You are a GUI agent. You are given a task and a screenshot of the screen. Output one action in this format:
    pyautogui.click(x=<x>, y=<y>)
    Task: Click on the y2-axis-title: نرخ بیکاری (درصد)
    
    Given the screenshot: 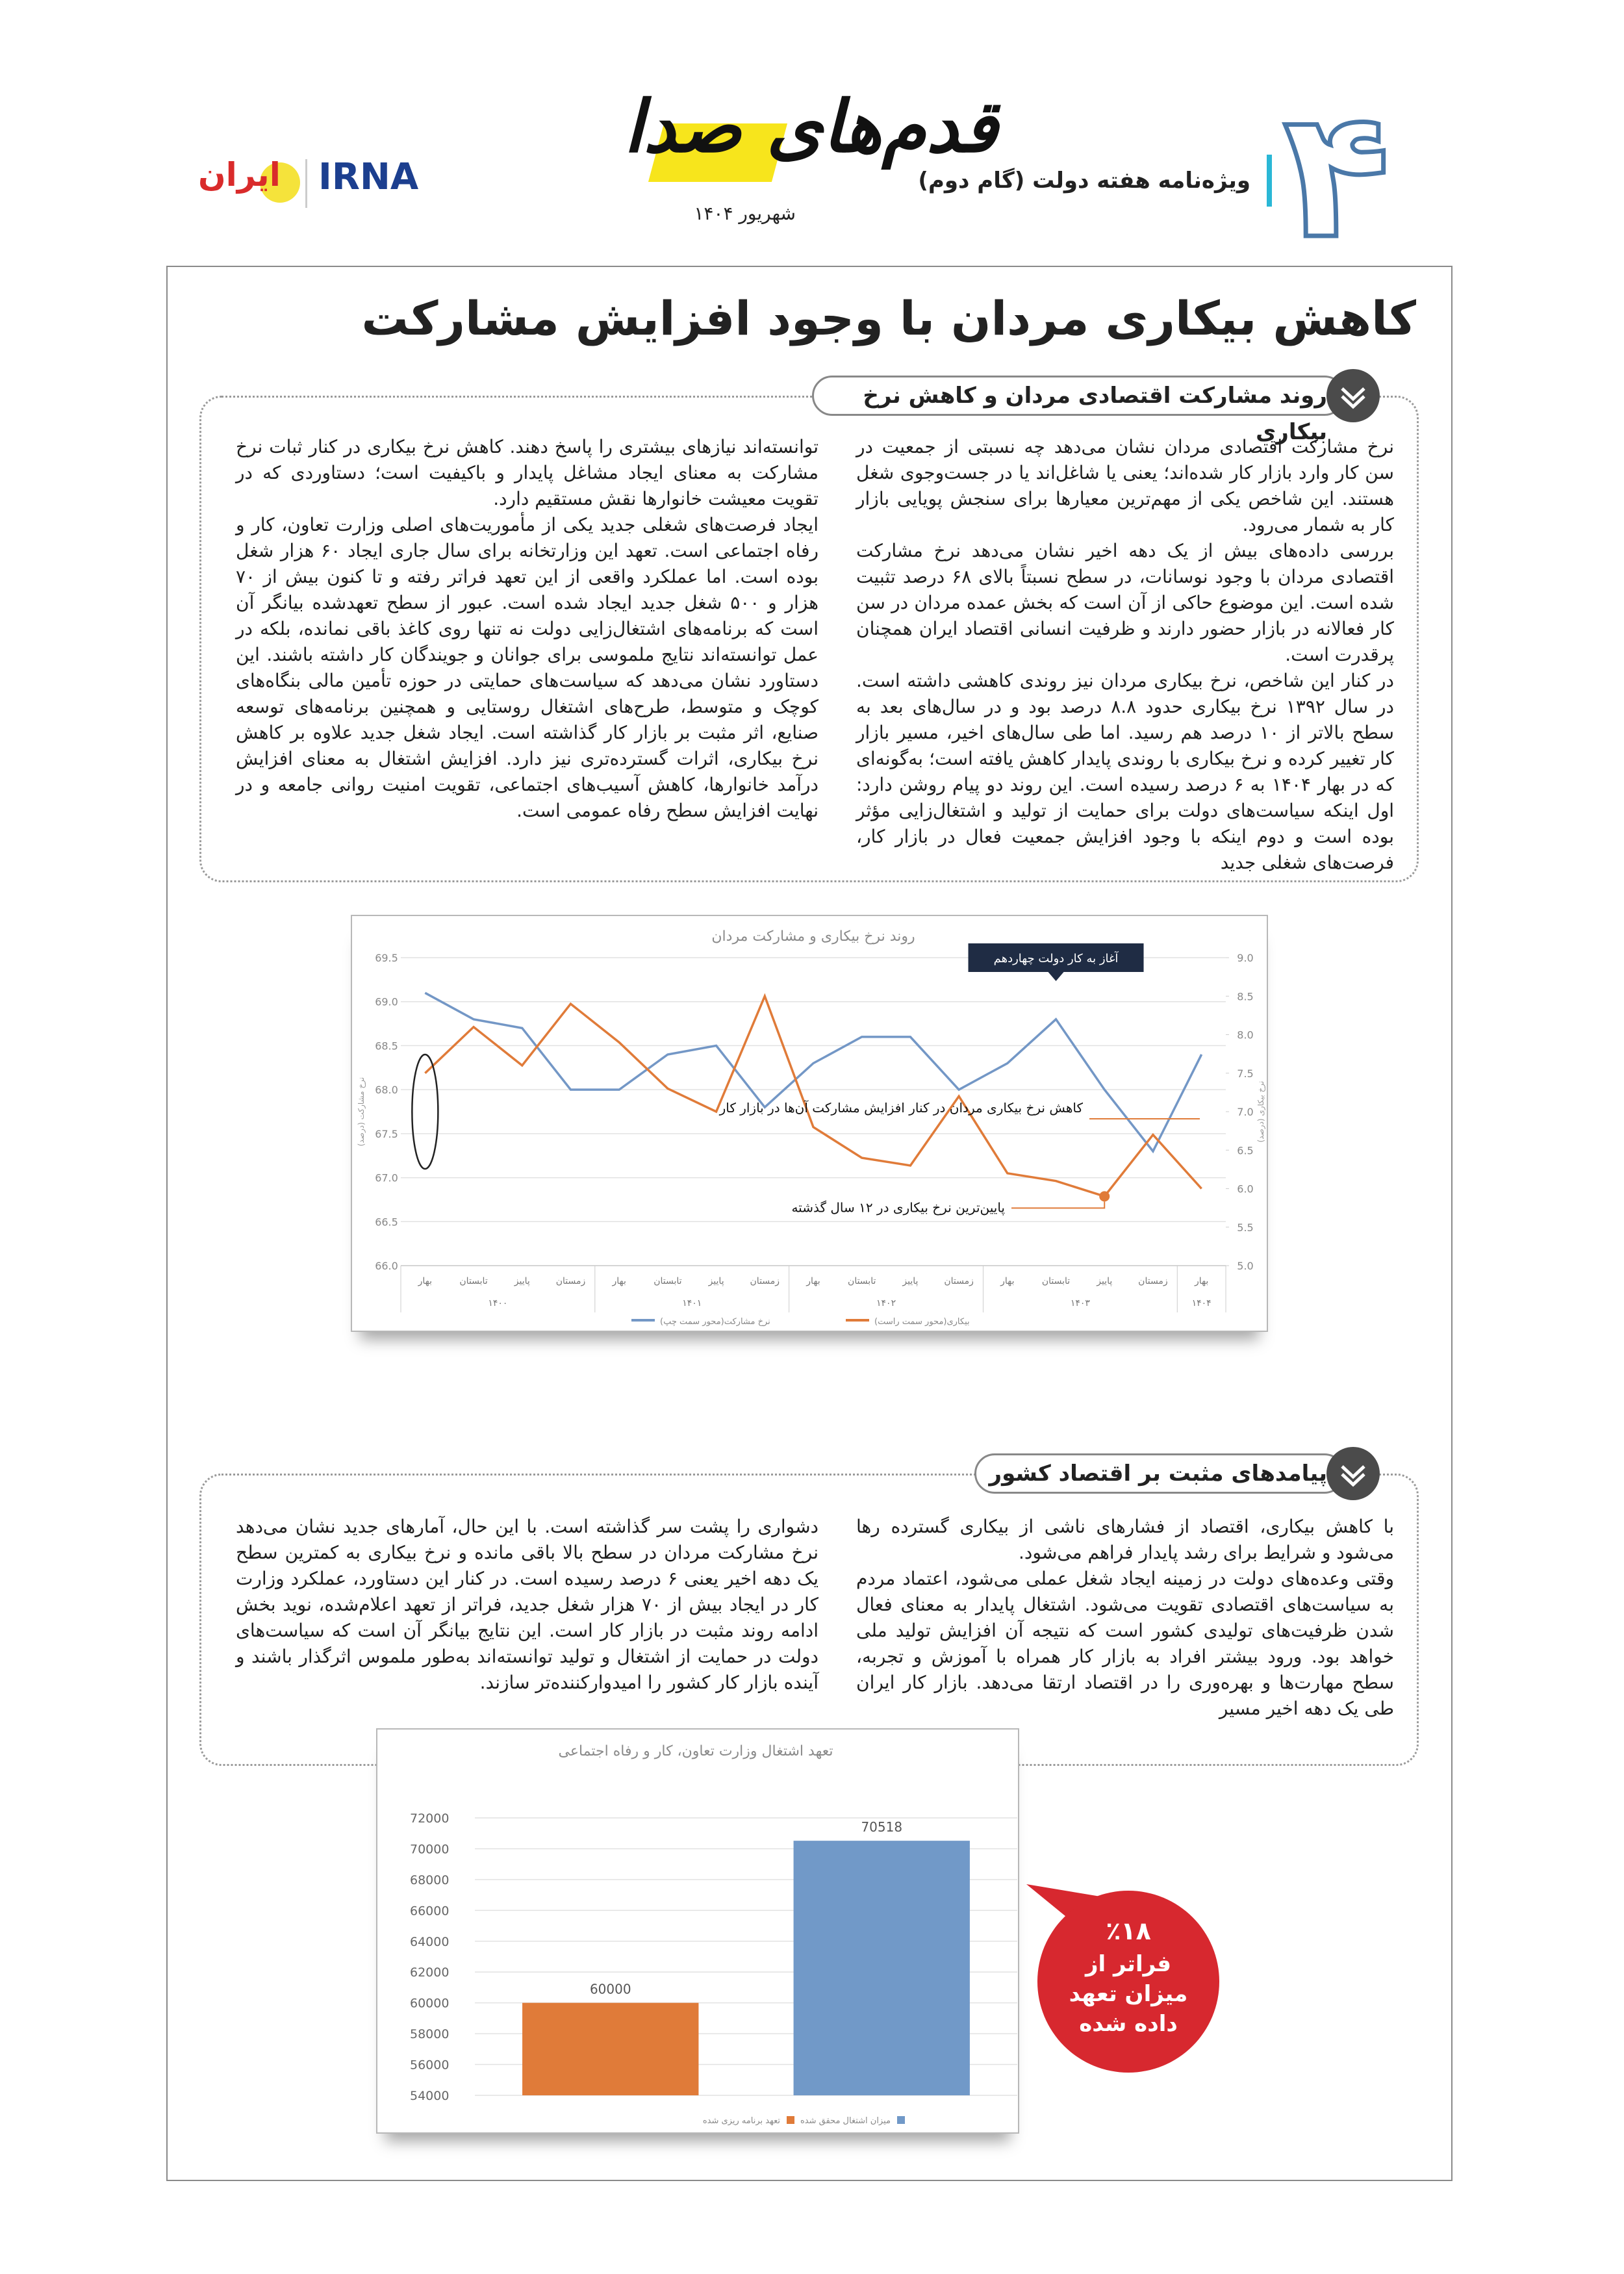 What is the action you would take?
    pyautogui.click(x=1261, y=1112)
    